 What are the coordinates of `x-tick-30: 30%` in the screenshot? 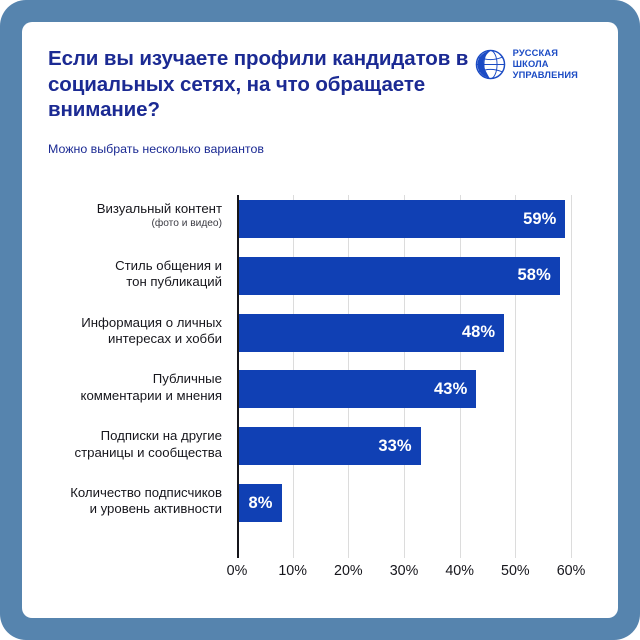 It's located at (404, 571).